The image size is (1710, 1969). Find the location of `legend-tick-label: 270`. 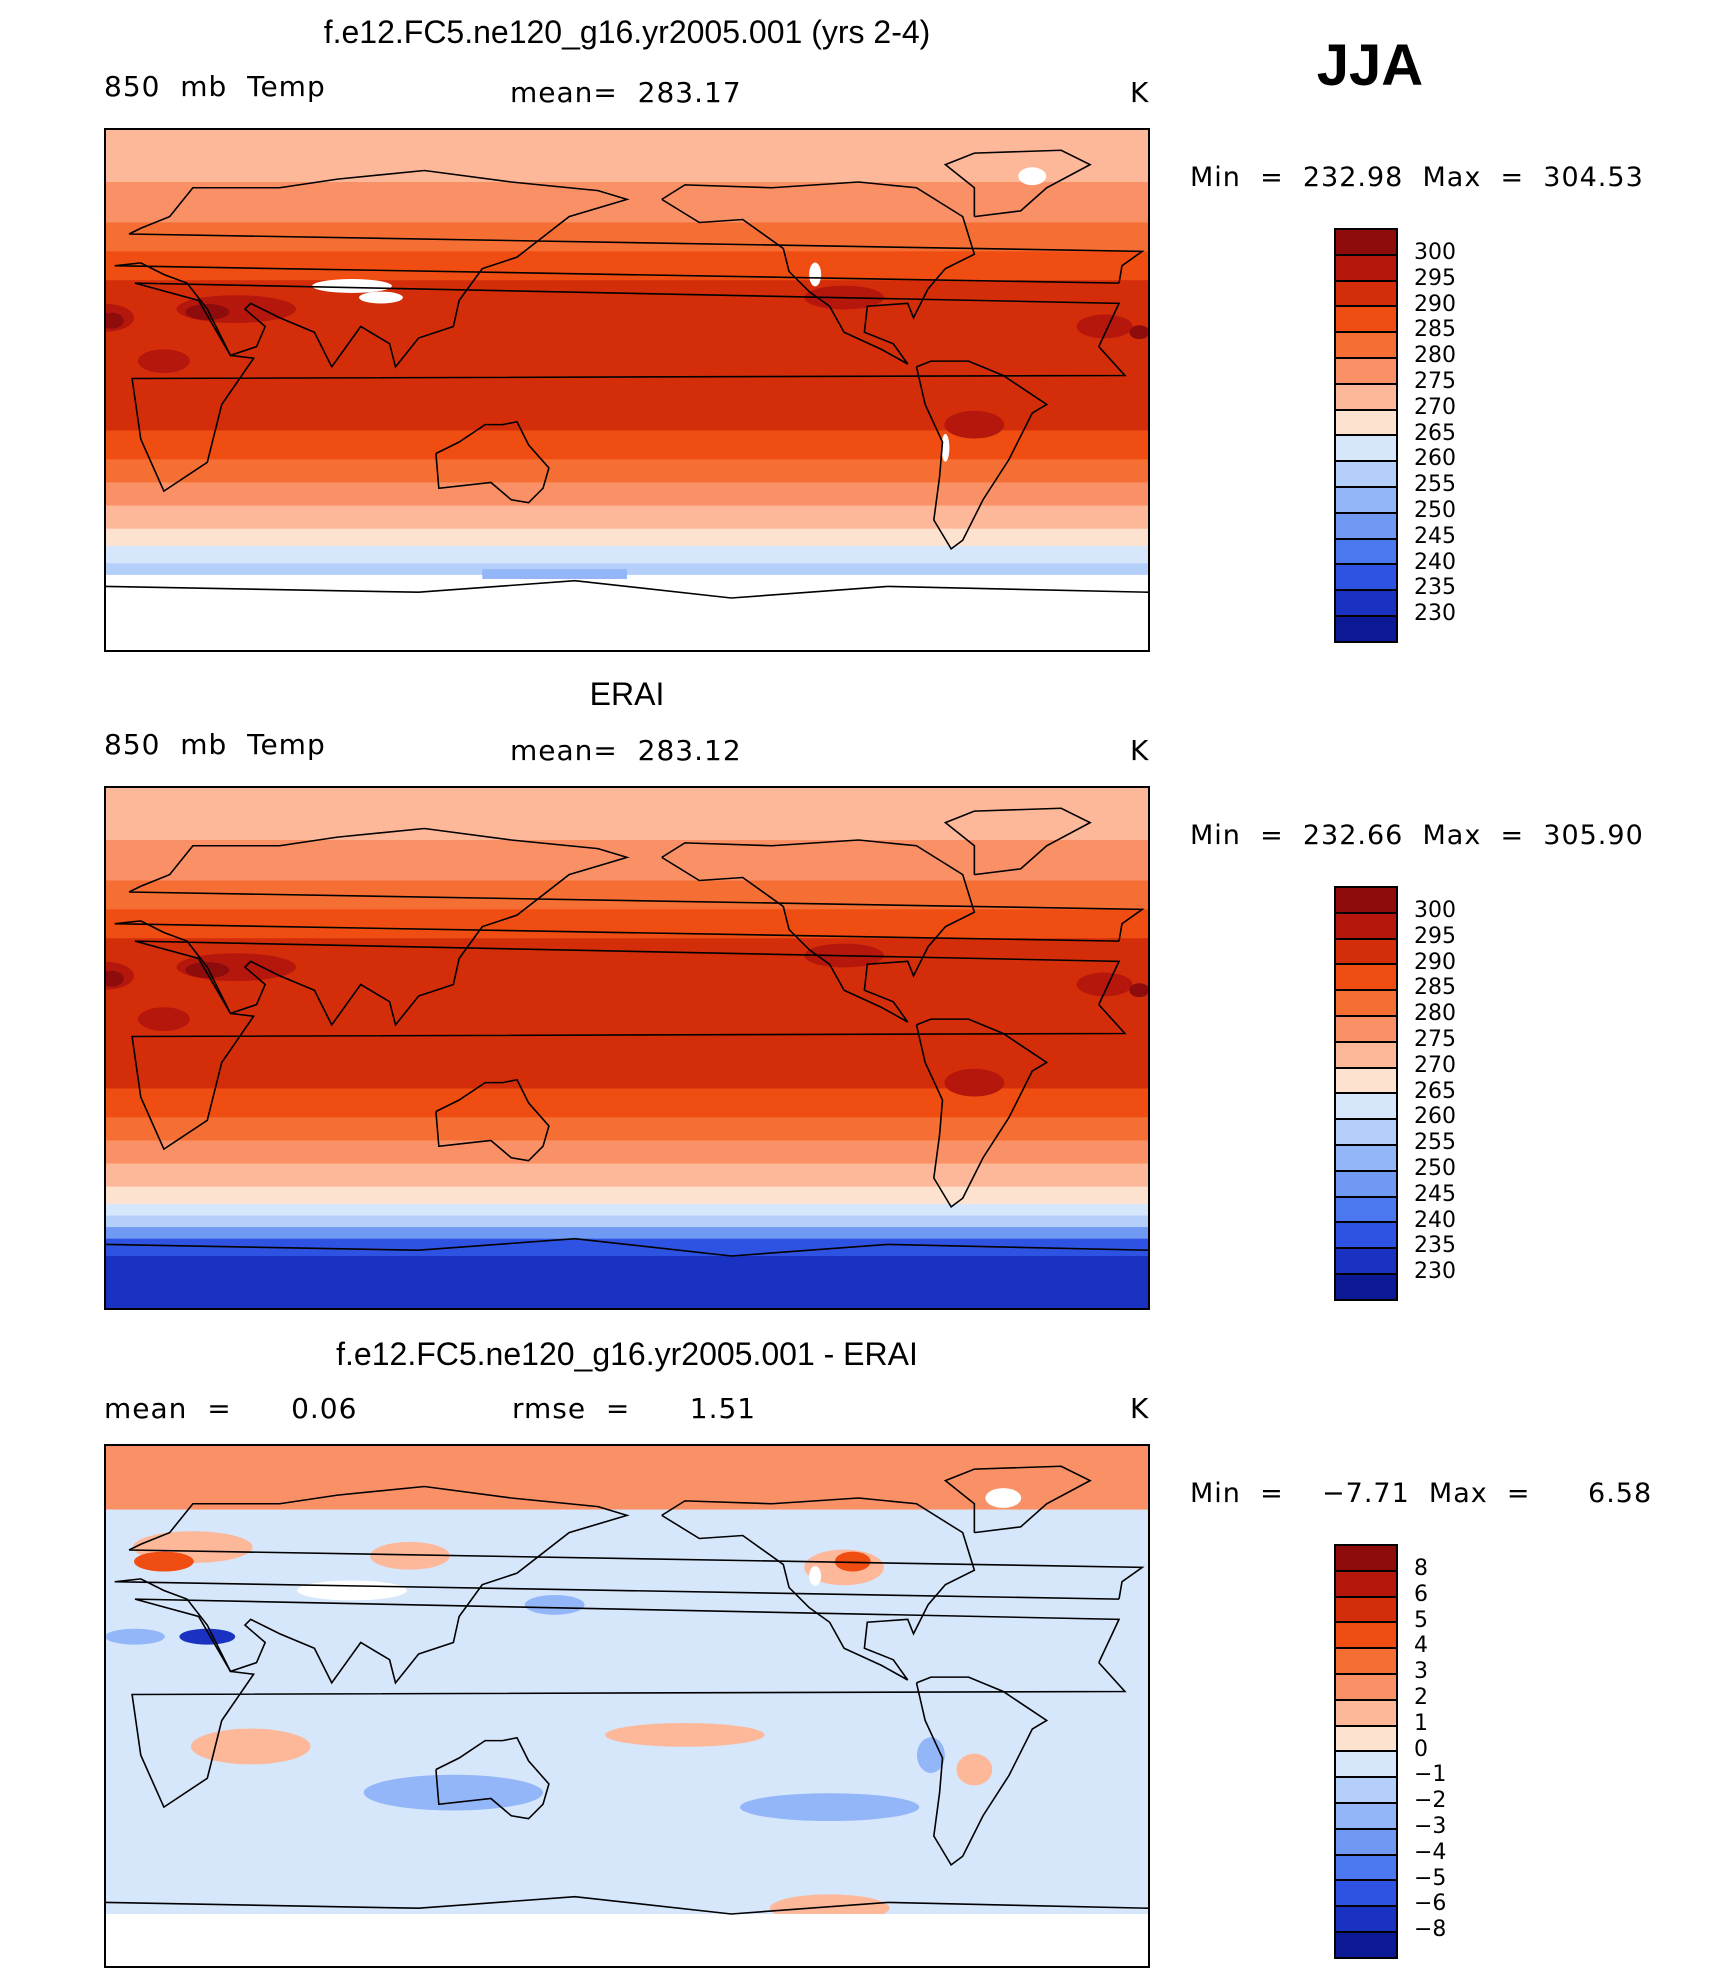

legend-tick-label: 270 is located at coordinates (1435, 1065).